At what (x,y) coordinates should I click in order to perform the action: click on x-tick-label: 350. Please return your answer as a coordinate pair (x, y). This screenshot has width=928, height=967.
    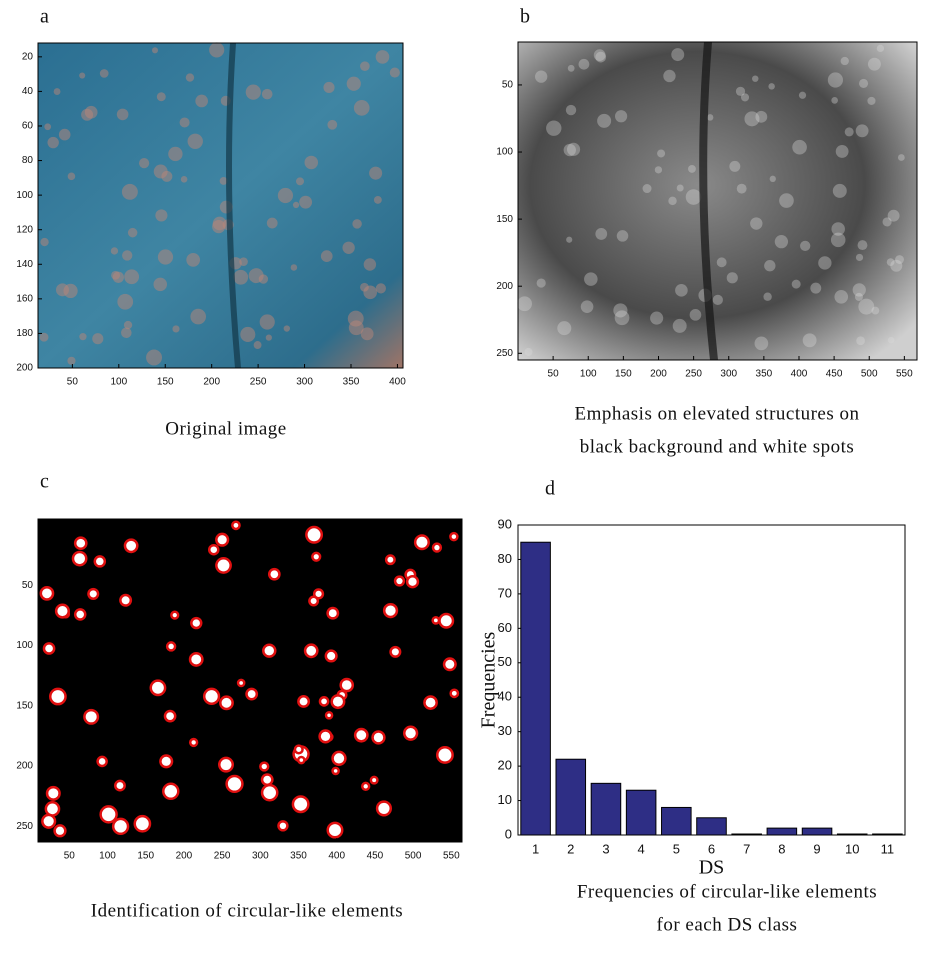
    Looking at the image, I should click on (764, 374).